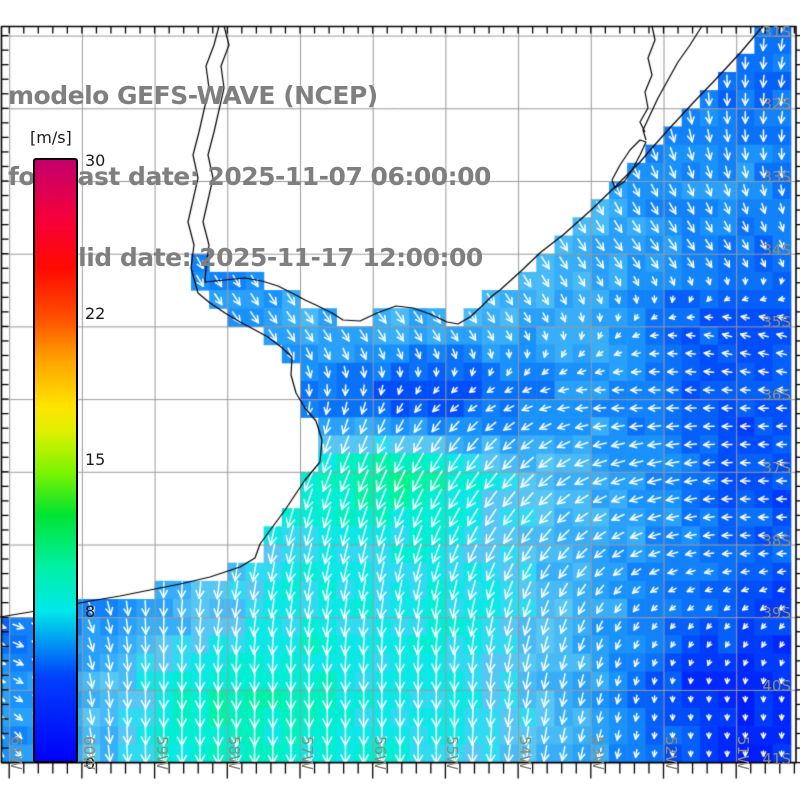  What do you see at coordinates (379, 753) in the screenshot?
I see `lon-label-56W: 56W` at bounding box center [379, 753].